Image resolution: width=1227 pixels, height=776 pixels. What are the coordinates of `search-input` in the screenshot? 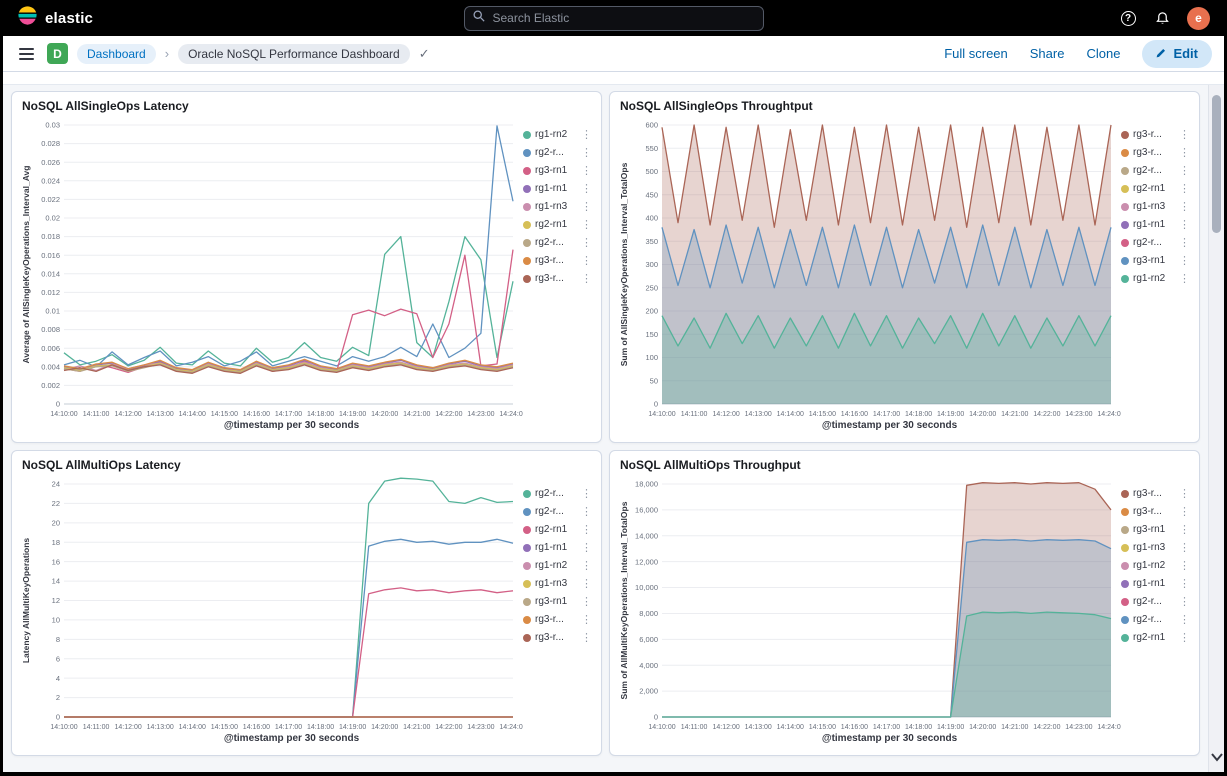 It's located at (622, 18).